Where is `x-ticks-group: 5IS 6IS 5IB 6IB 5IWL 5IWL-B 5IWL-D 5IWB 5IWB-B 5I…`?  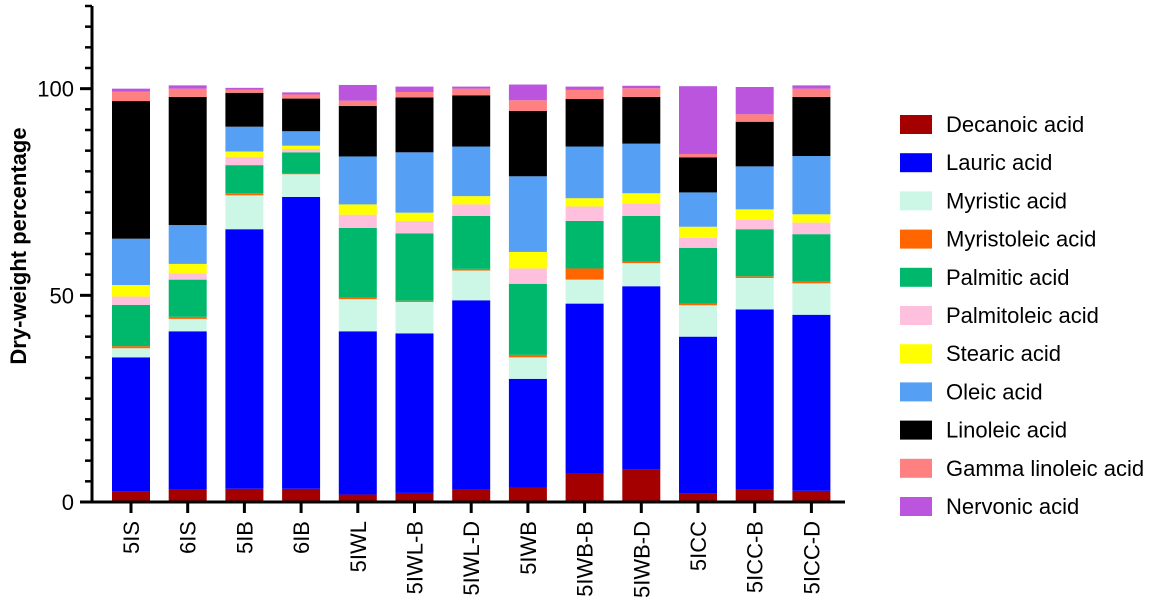 x-ticks-group: 5IS 6IS 5IB 6IB 5IWL 5IWL-B 5IWL-D 5IWB 5IWB-B 5I… is located at coordinates (471, 550).